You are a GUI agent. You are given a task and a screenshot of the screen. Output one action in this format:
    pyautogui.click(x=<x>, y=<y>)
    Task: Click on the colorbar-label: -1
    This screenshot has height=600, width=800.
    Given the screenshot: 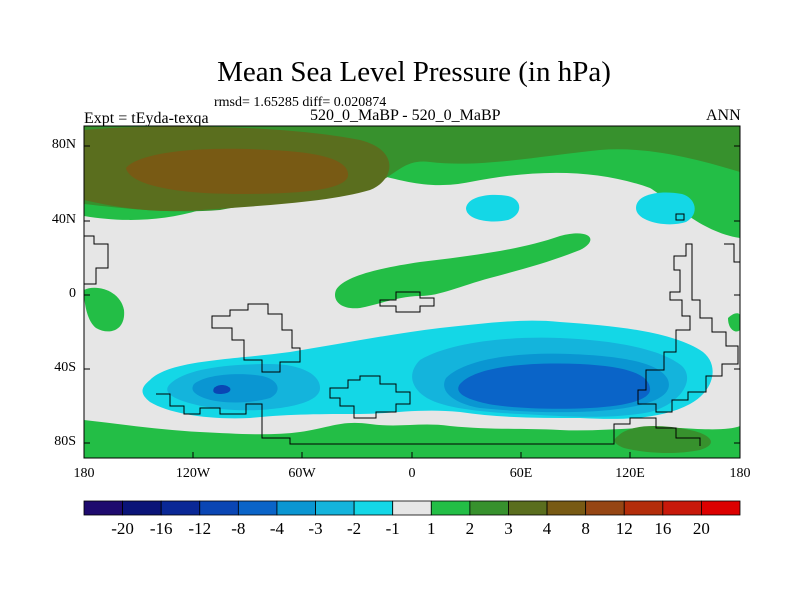 What is the action you would take?
    pyautogui.click(x=392, y=528)
    